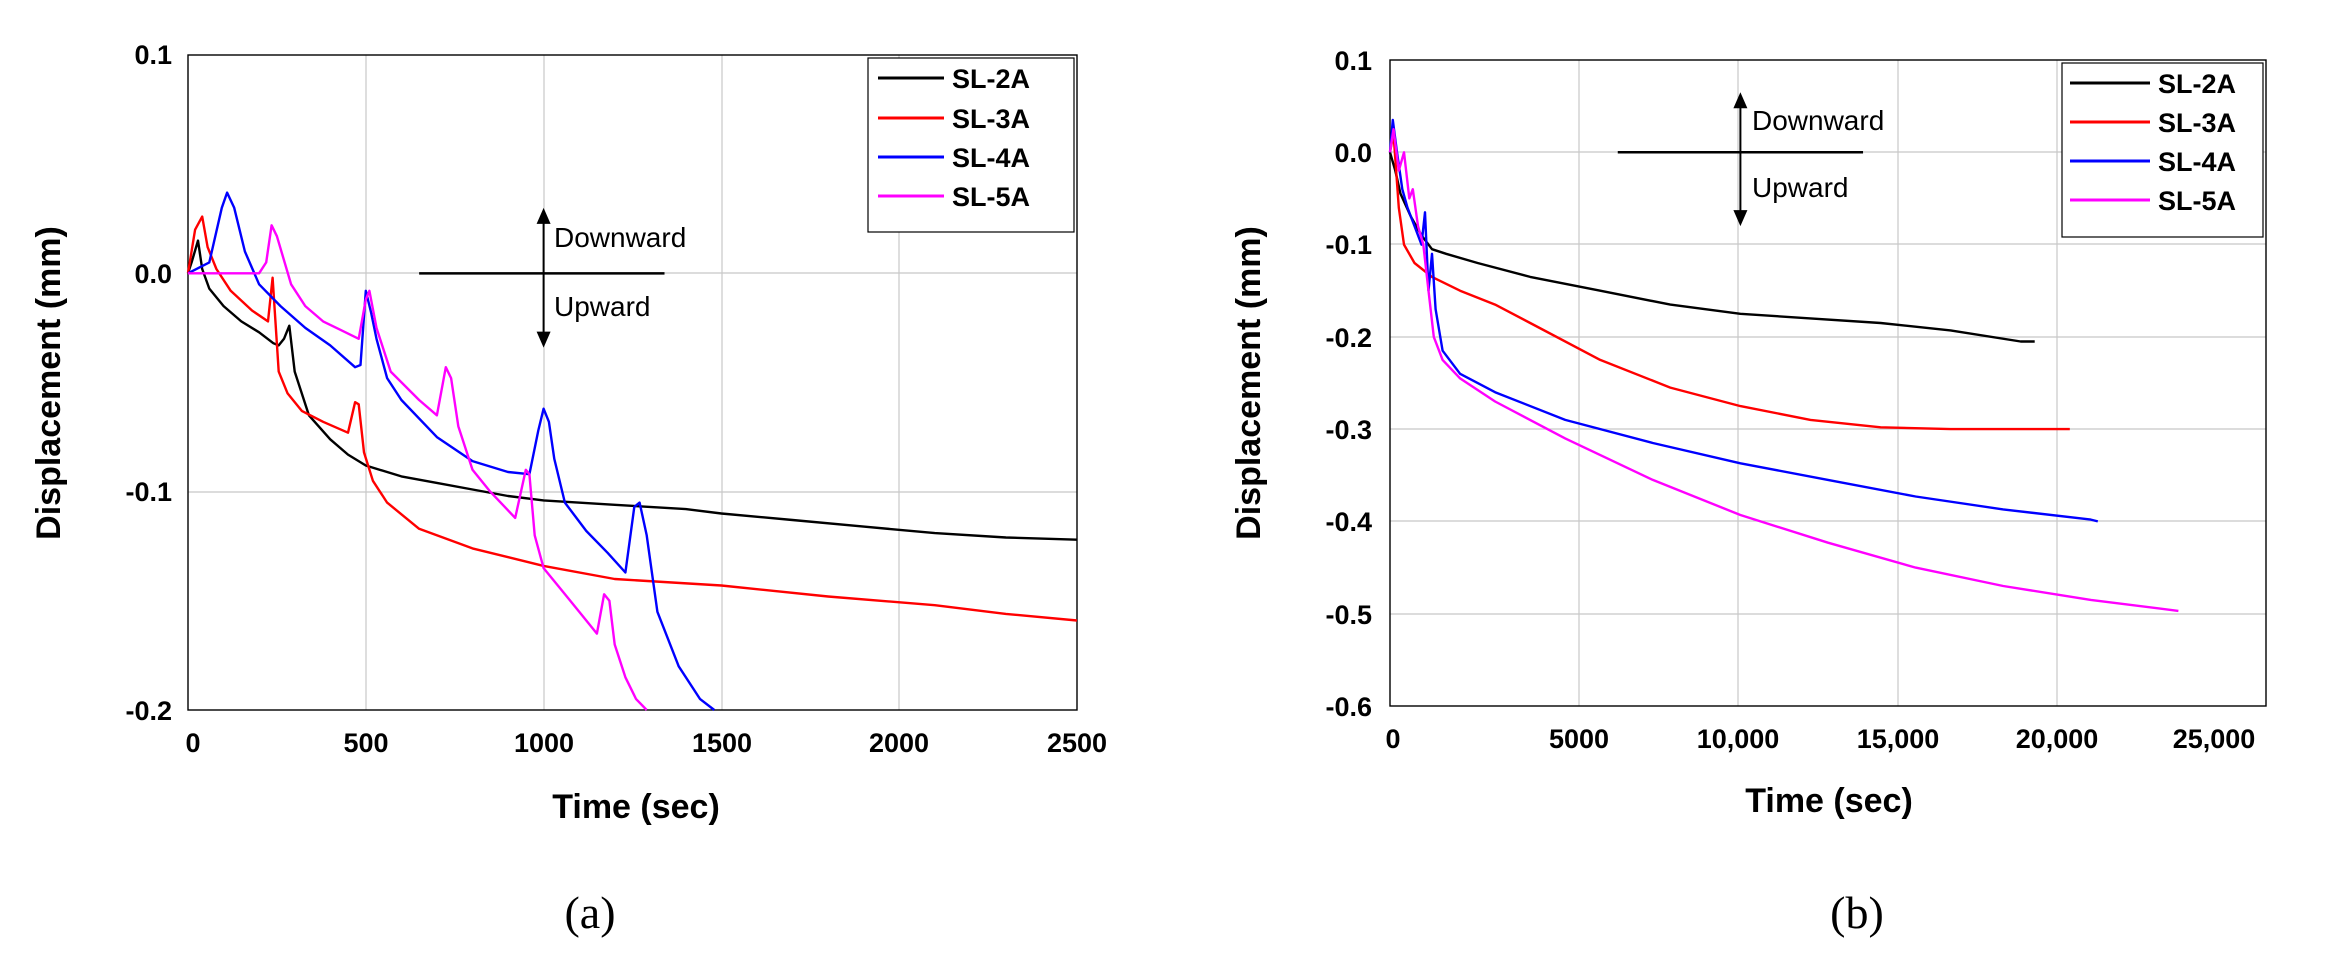  I want to click on panel-a-x-axis-title: Time (sec), so click(636, 807).